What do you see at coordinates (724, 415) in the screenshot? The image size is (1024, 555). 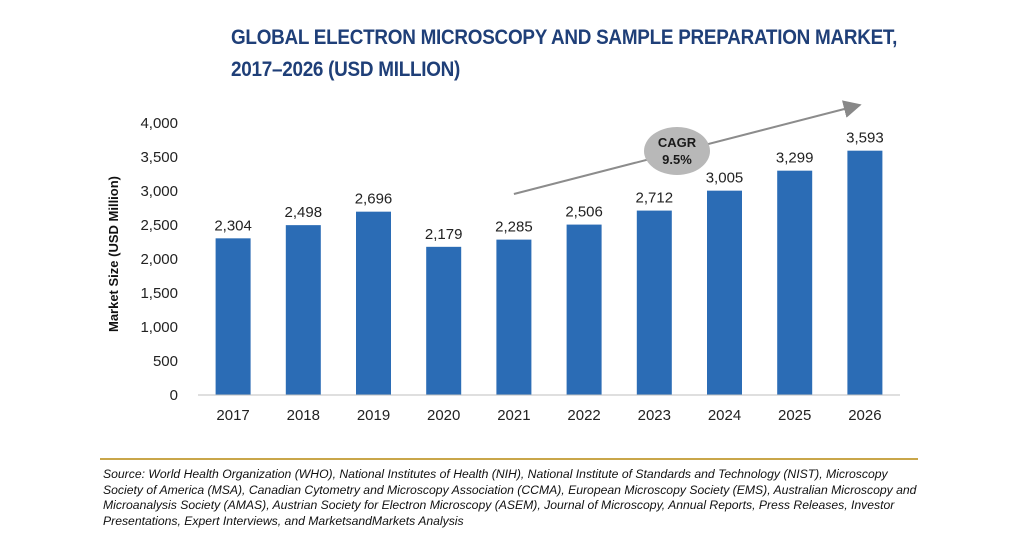 I see `x-tick-label-2024: 2024` at bounding box center [724, 415].